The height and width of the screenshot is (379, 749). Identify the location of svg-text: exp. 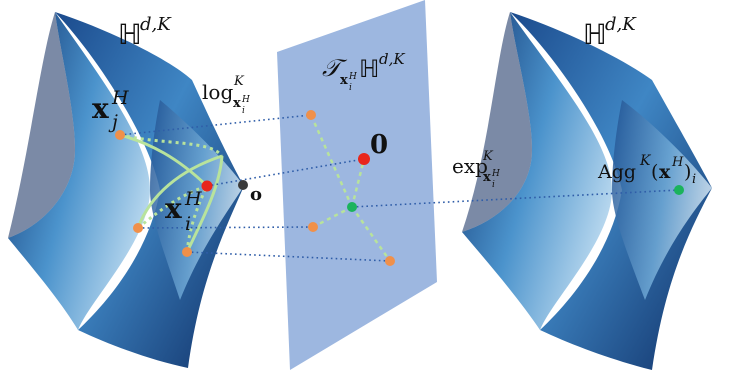
(470, 166).